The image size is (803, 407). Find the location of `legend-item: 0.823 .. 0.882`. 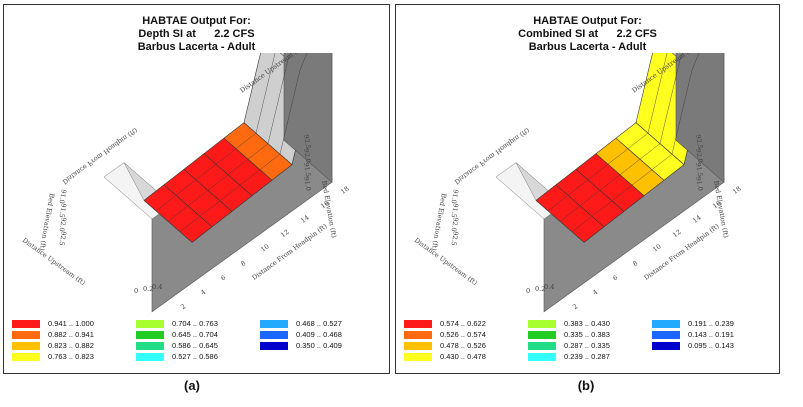

legend-item: 0.823 .. 0.882 is located at coordinates (53, 346).